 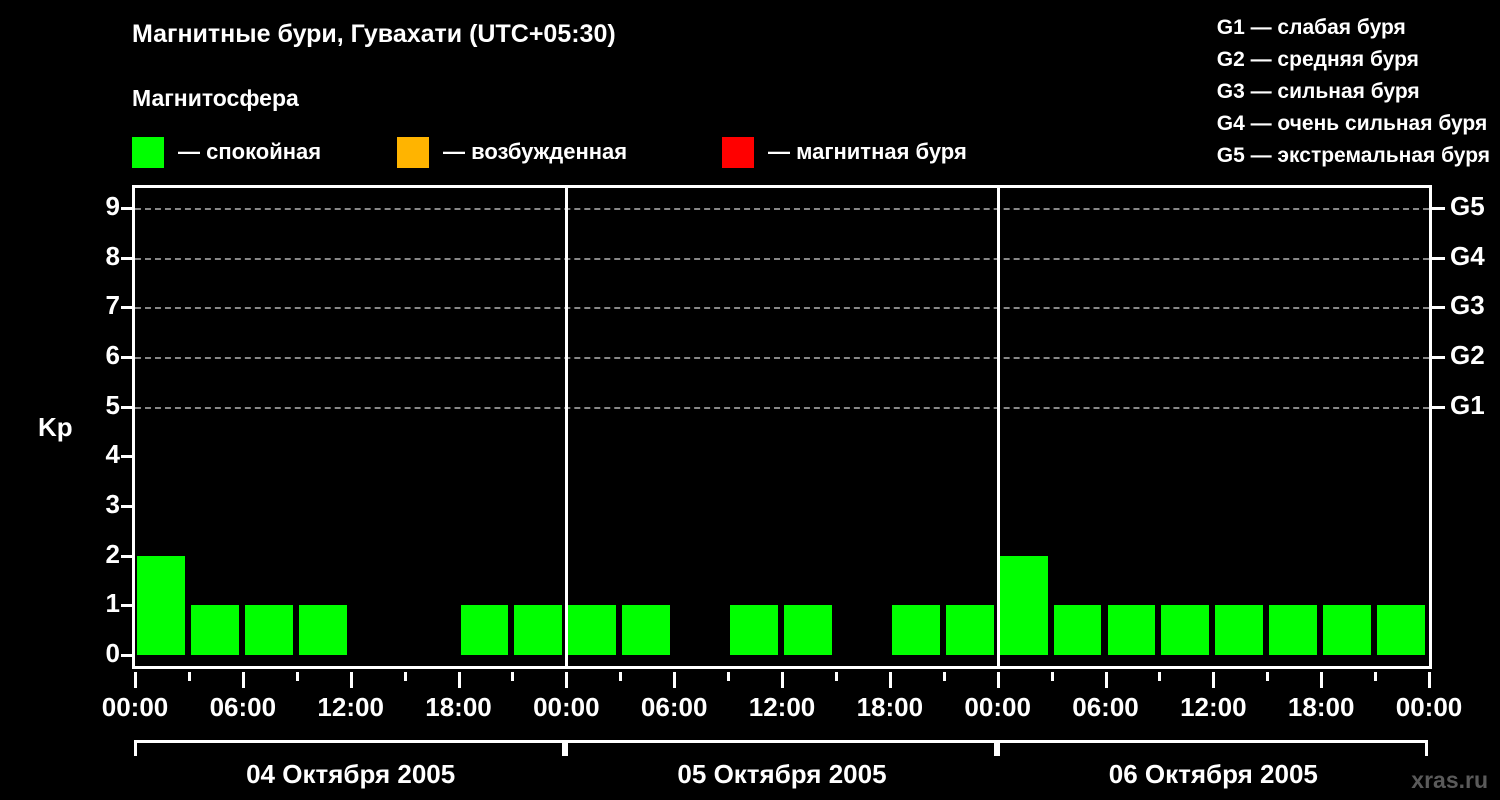 What do you see at coordinates (1352, 123) in the screenshot?
I see `gscale-legend-line: G4 — очень сильная буря` at bounding box center [1352, 123].